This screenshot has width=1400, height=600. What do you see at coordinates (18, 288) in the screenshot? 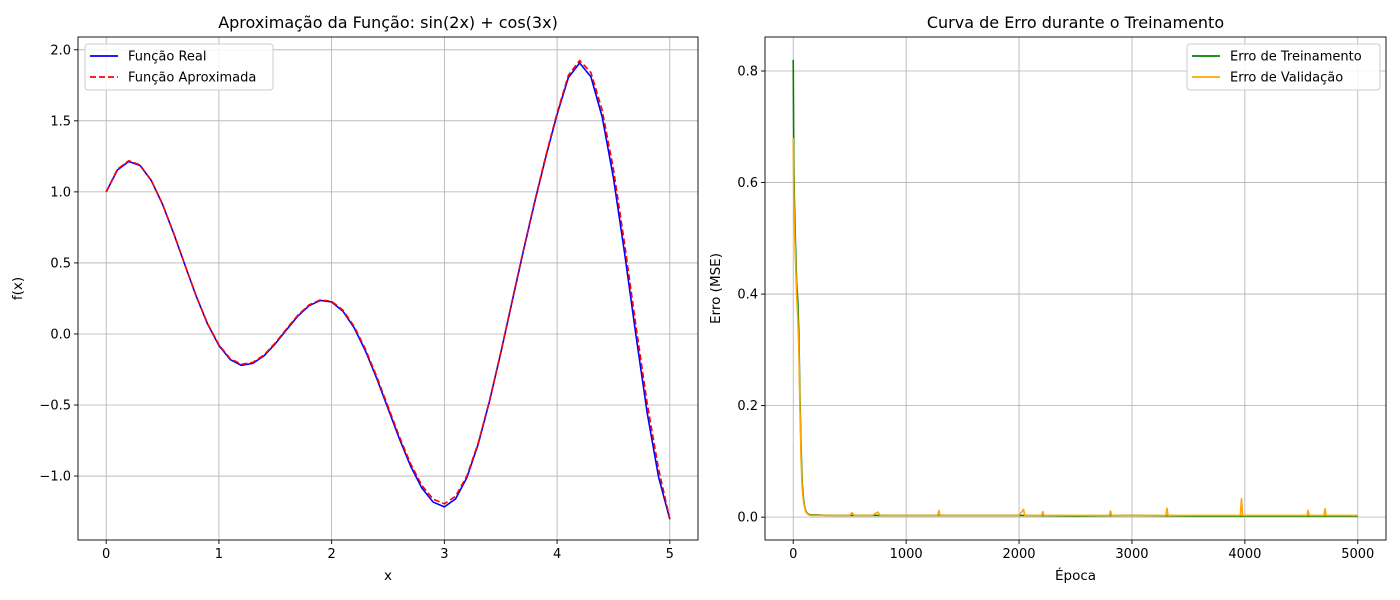
I see `y-axis-label: f(x)` at bounding box center [18, 288].